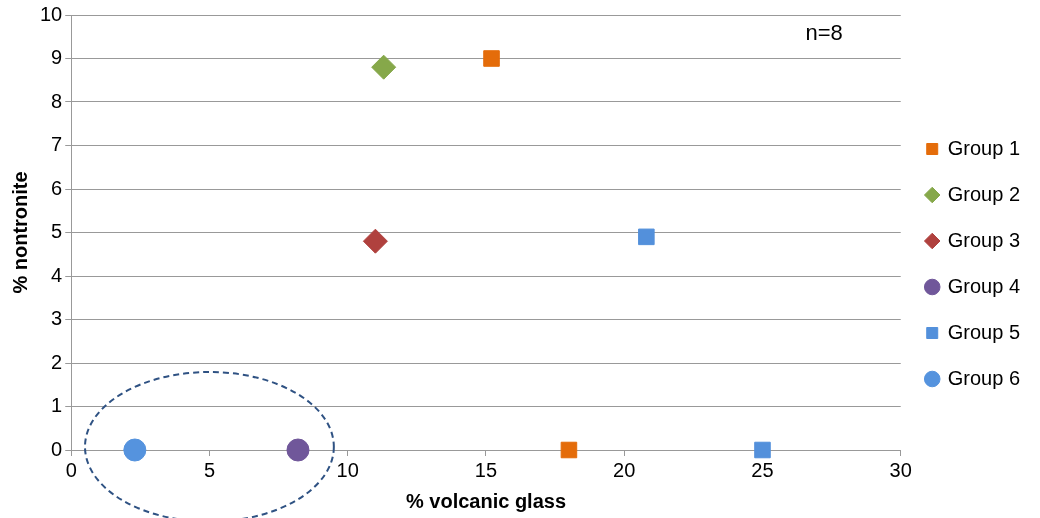  I want to click on x-tick-label: 20, so click(624, 469).